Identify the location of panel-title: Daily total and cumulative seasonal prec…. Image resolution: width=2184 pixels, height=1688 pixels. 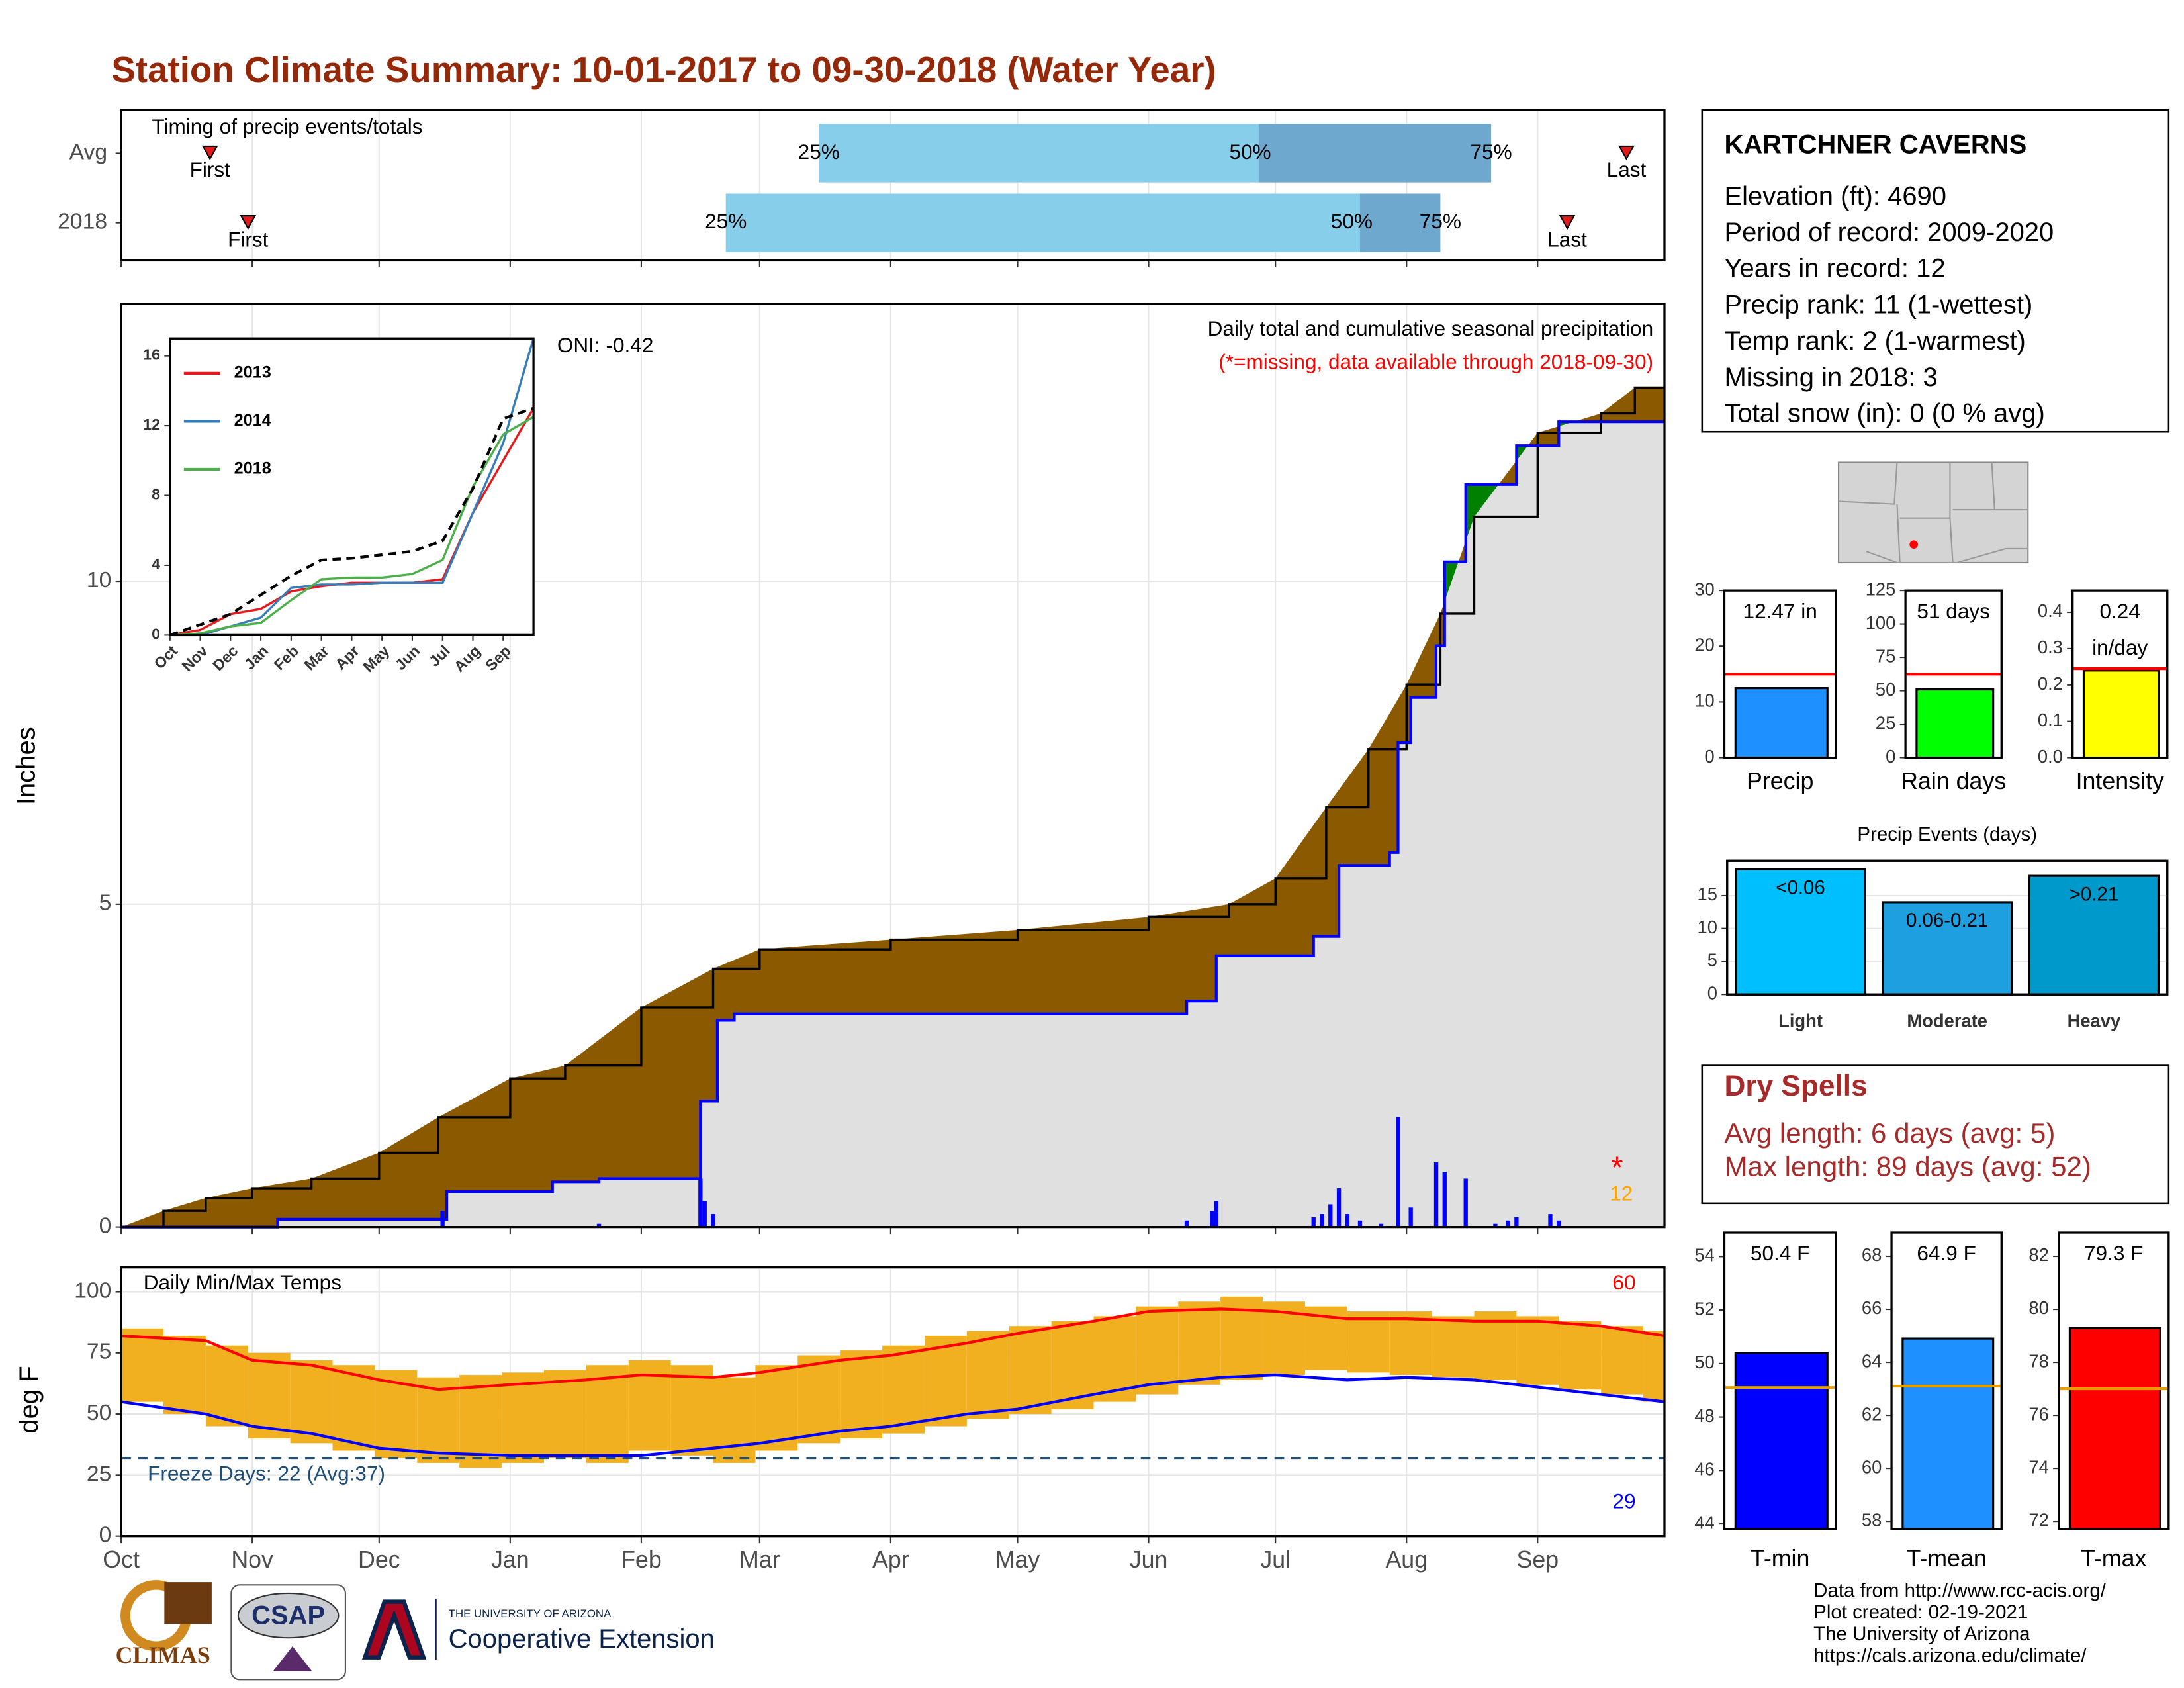
(1430, 328).